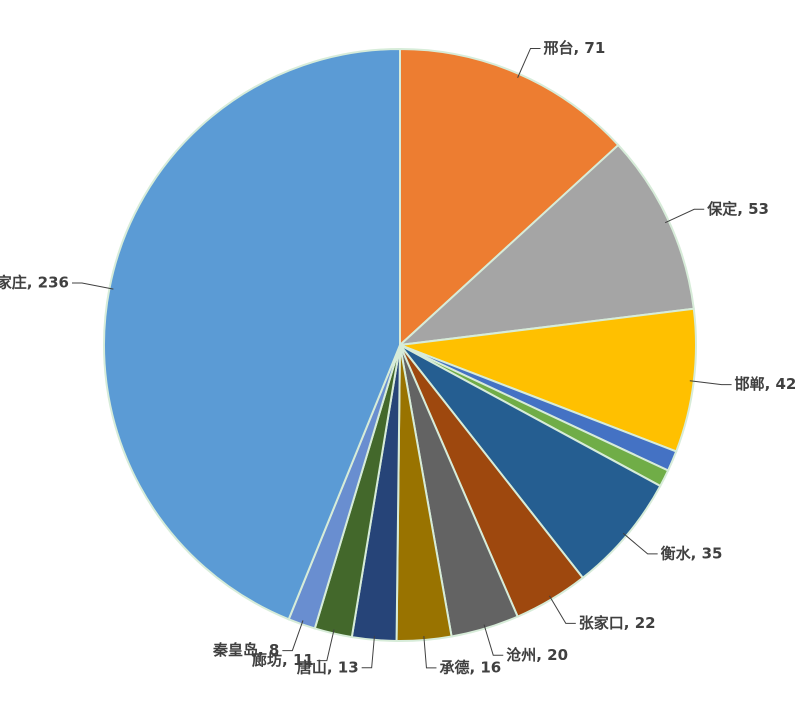  What do you see at coordinates (34, 282) in the screenshot?
I see `data-label: 石家庄, 236` at bounding box center [34, 282].